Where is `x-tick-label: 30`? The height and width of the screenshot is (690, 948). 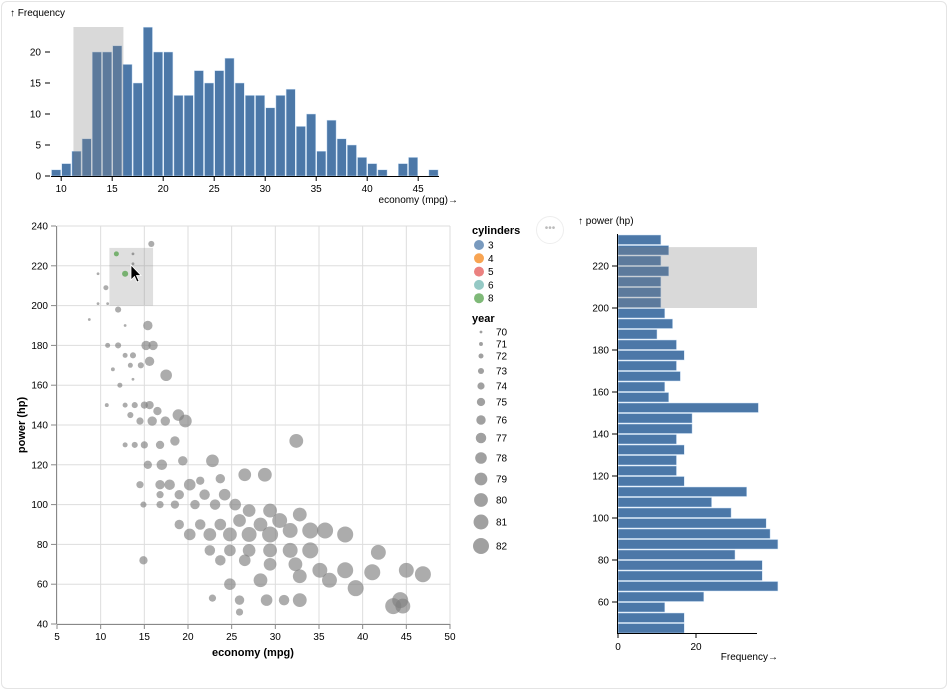
x-tick-label: 30 is located at coordinates (266, 189).